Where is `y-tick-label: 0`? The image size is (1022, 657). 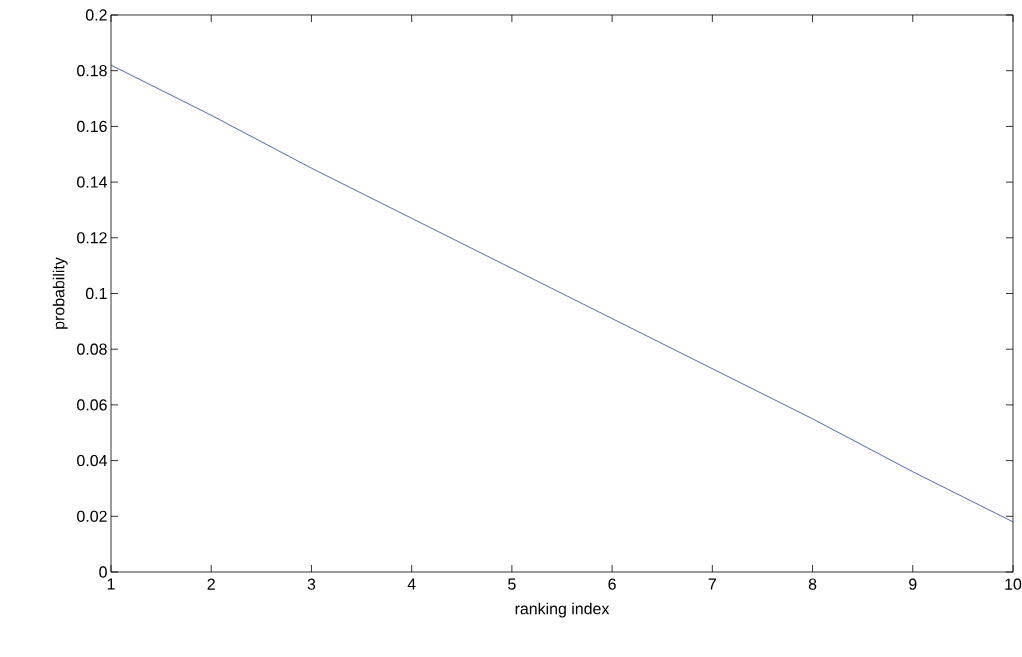 y-tick-label: 0 is located at coordinates (103, 572).